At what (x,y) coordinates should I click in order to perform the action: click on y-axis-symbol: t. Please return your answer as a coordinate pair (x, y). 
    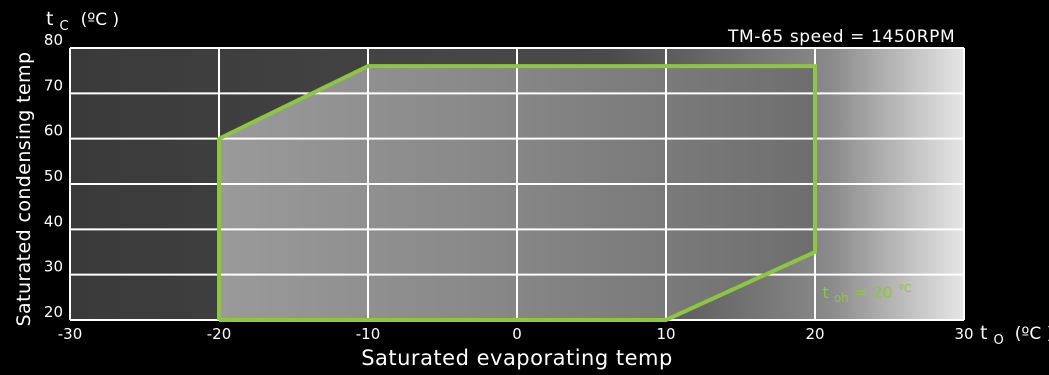
    Looking at the image, I should click on (49, 19).